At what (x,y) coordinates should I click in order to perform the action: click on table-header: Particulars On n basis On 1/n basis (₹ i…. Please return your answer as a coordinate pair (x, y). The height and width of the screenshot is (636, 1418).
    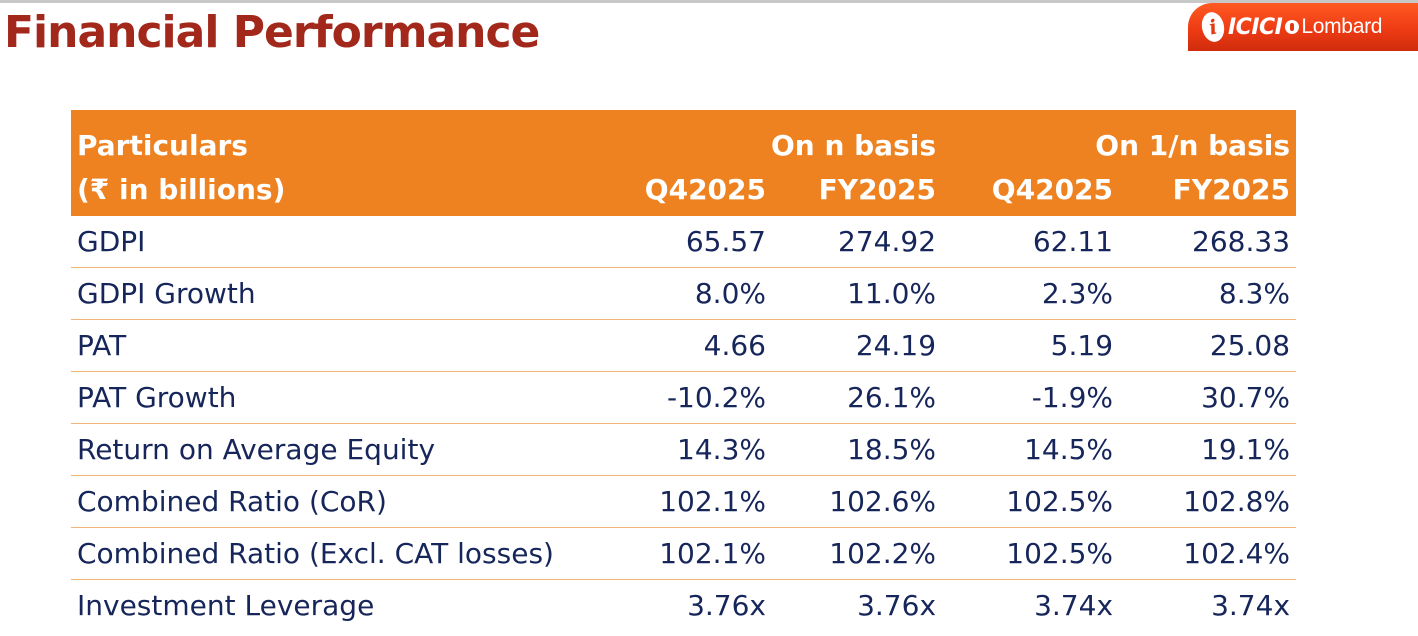
    Looking at the image, I should click on (684, 163).